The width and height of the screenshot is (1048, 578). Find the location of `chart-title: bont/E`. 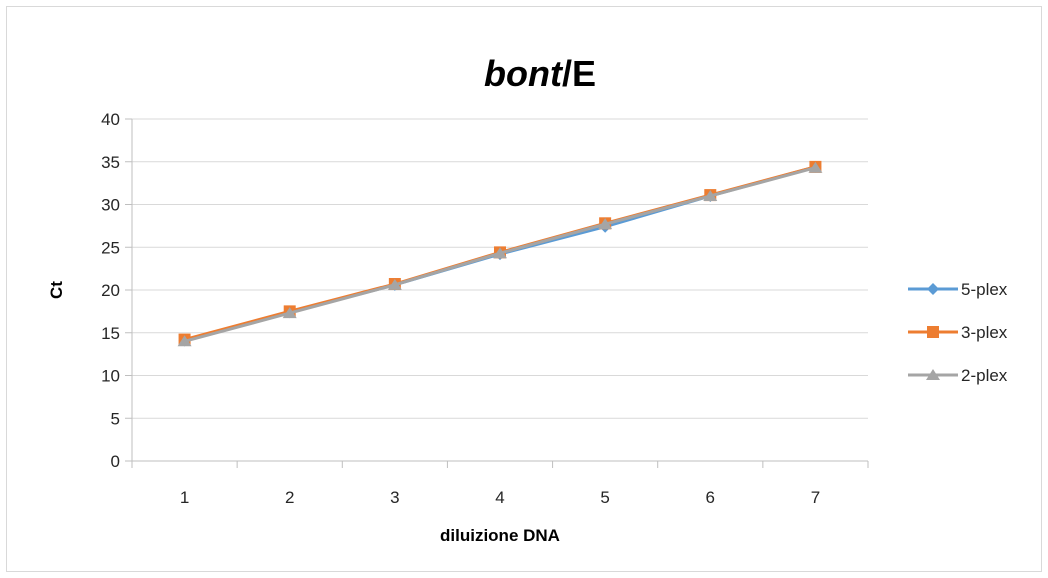

chart-title: bont/E is located at coordinates (540, 73).